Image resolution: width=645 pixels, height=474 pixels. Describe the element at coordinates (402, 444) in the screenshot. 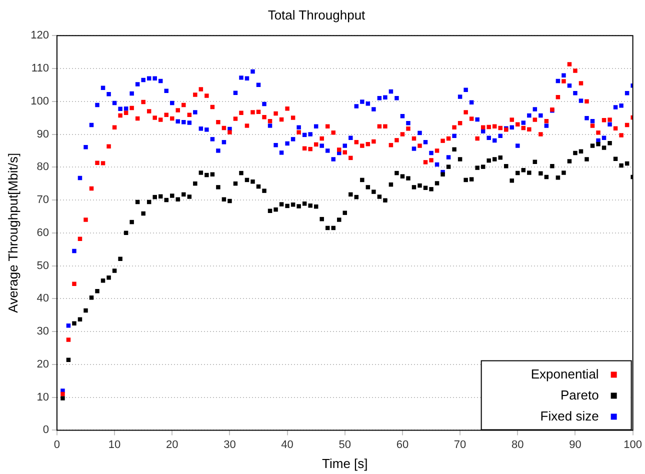

I see `x-tick-label: 60` at that location.